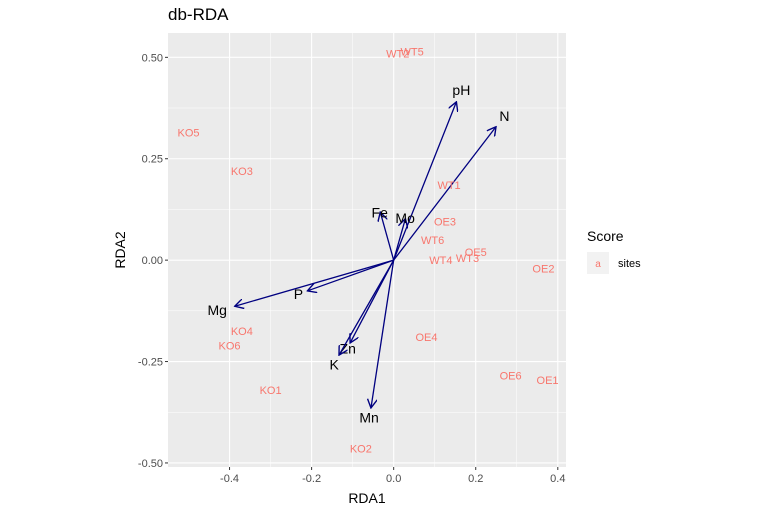  Describe the element at coordinates (543, 269) in the screenshot. I see `site-label-oe2: OE2` at that location.